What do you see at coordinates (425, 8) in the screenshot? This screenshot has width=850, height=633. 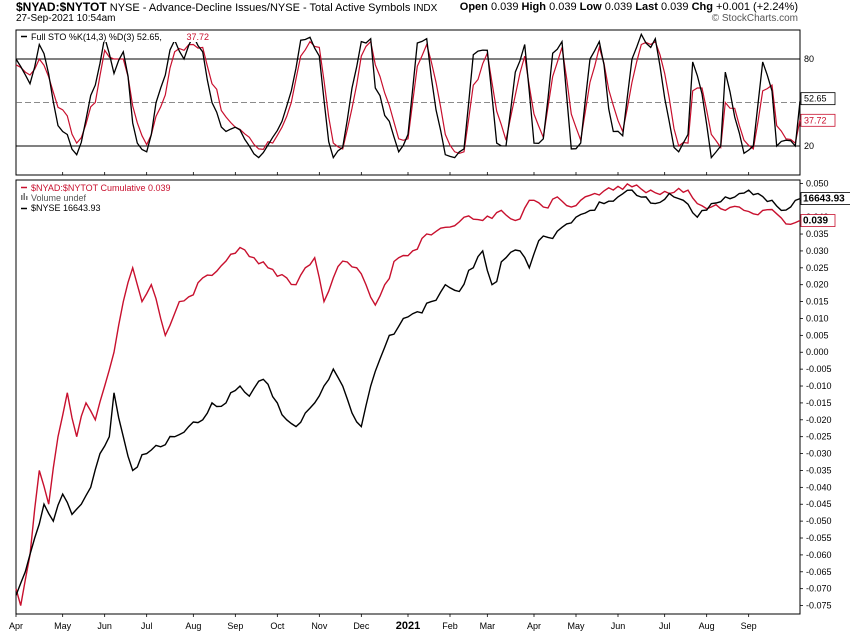 I see `index-tag: INDX` at bounding box center [425, 8].